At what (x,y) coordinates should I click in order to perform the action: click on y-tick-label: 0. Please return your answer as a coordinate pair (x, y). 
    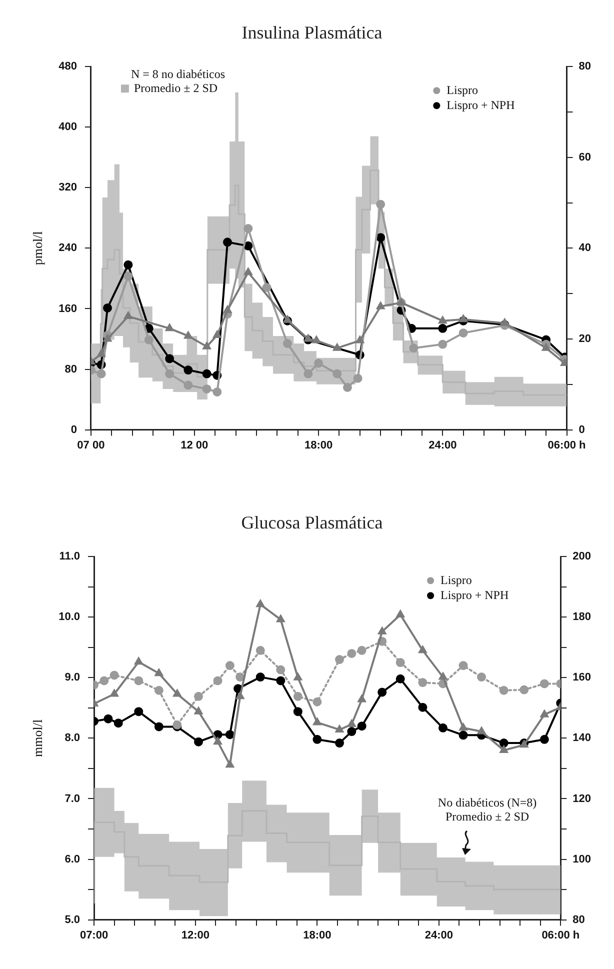
    Looking at the image, I should click on (73, 430).